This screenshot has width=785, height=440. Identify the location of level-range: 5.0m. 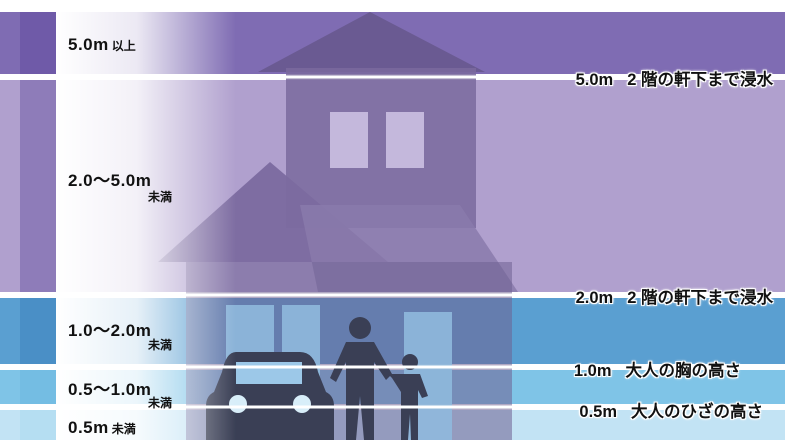
(88, 44).